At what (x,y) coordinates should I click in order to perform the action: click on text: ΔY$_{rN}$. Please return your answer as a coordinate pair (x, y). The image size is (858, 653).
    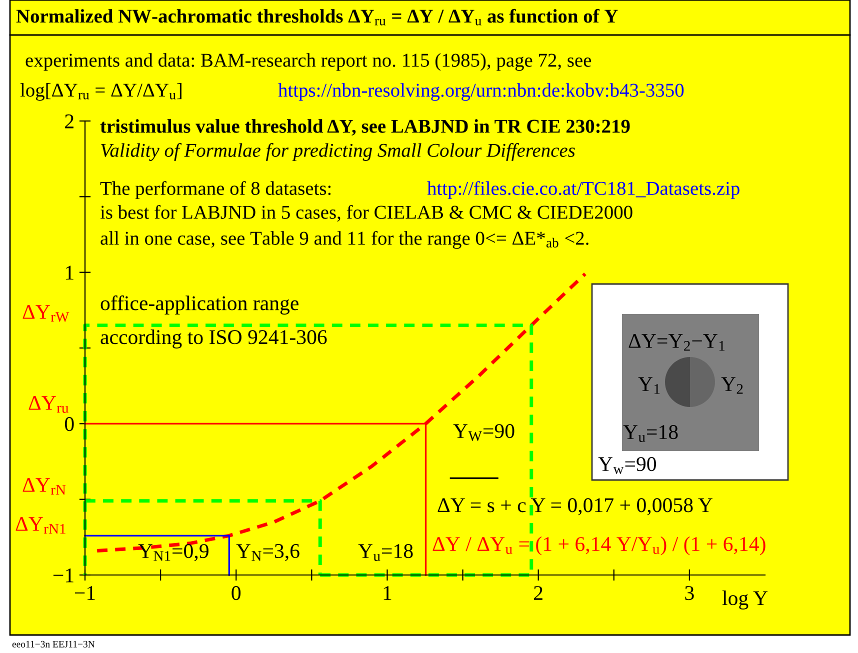
    Looking at the image, I should click on (44, 486).